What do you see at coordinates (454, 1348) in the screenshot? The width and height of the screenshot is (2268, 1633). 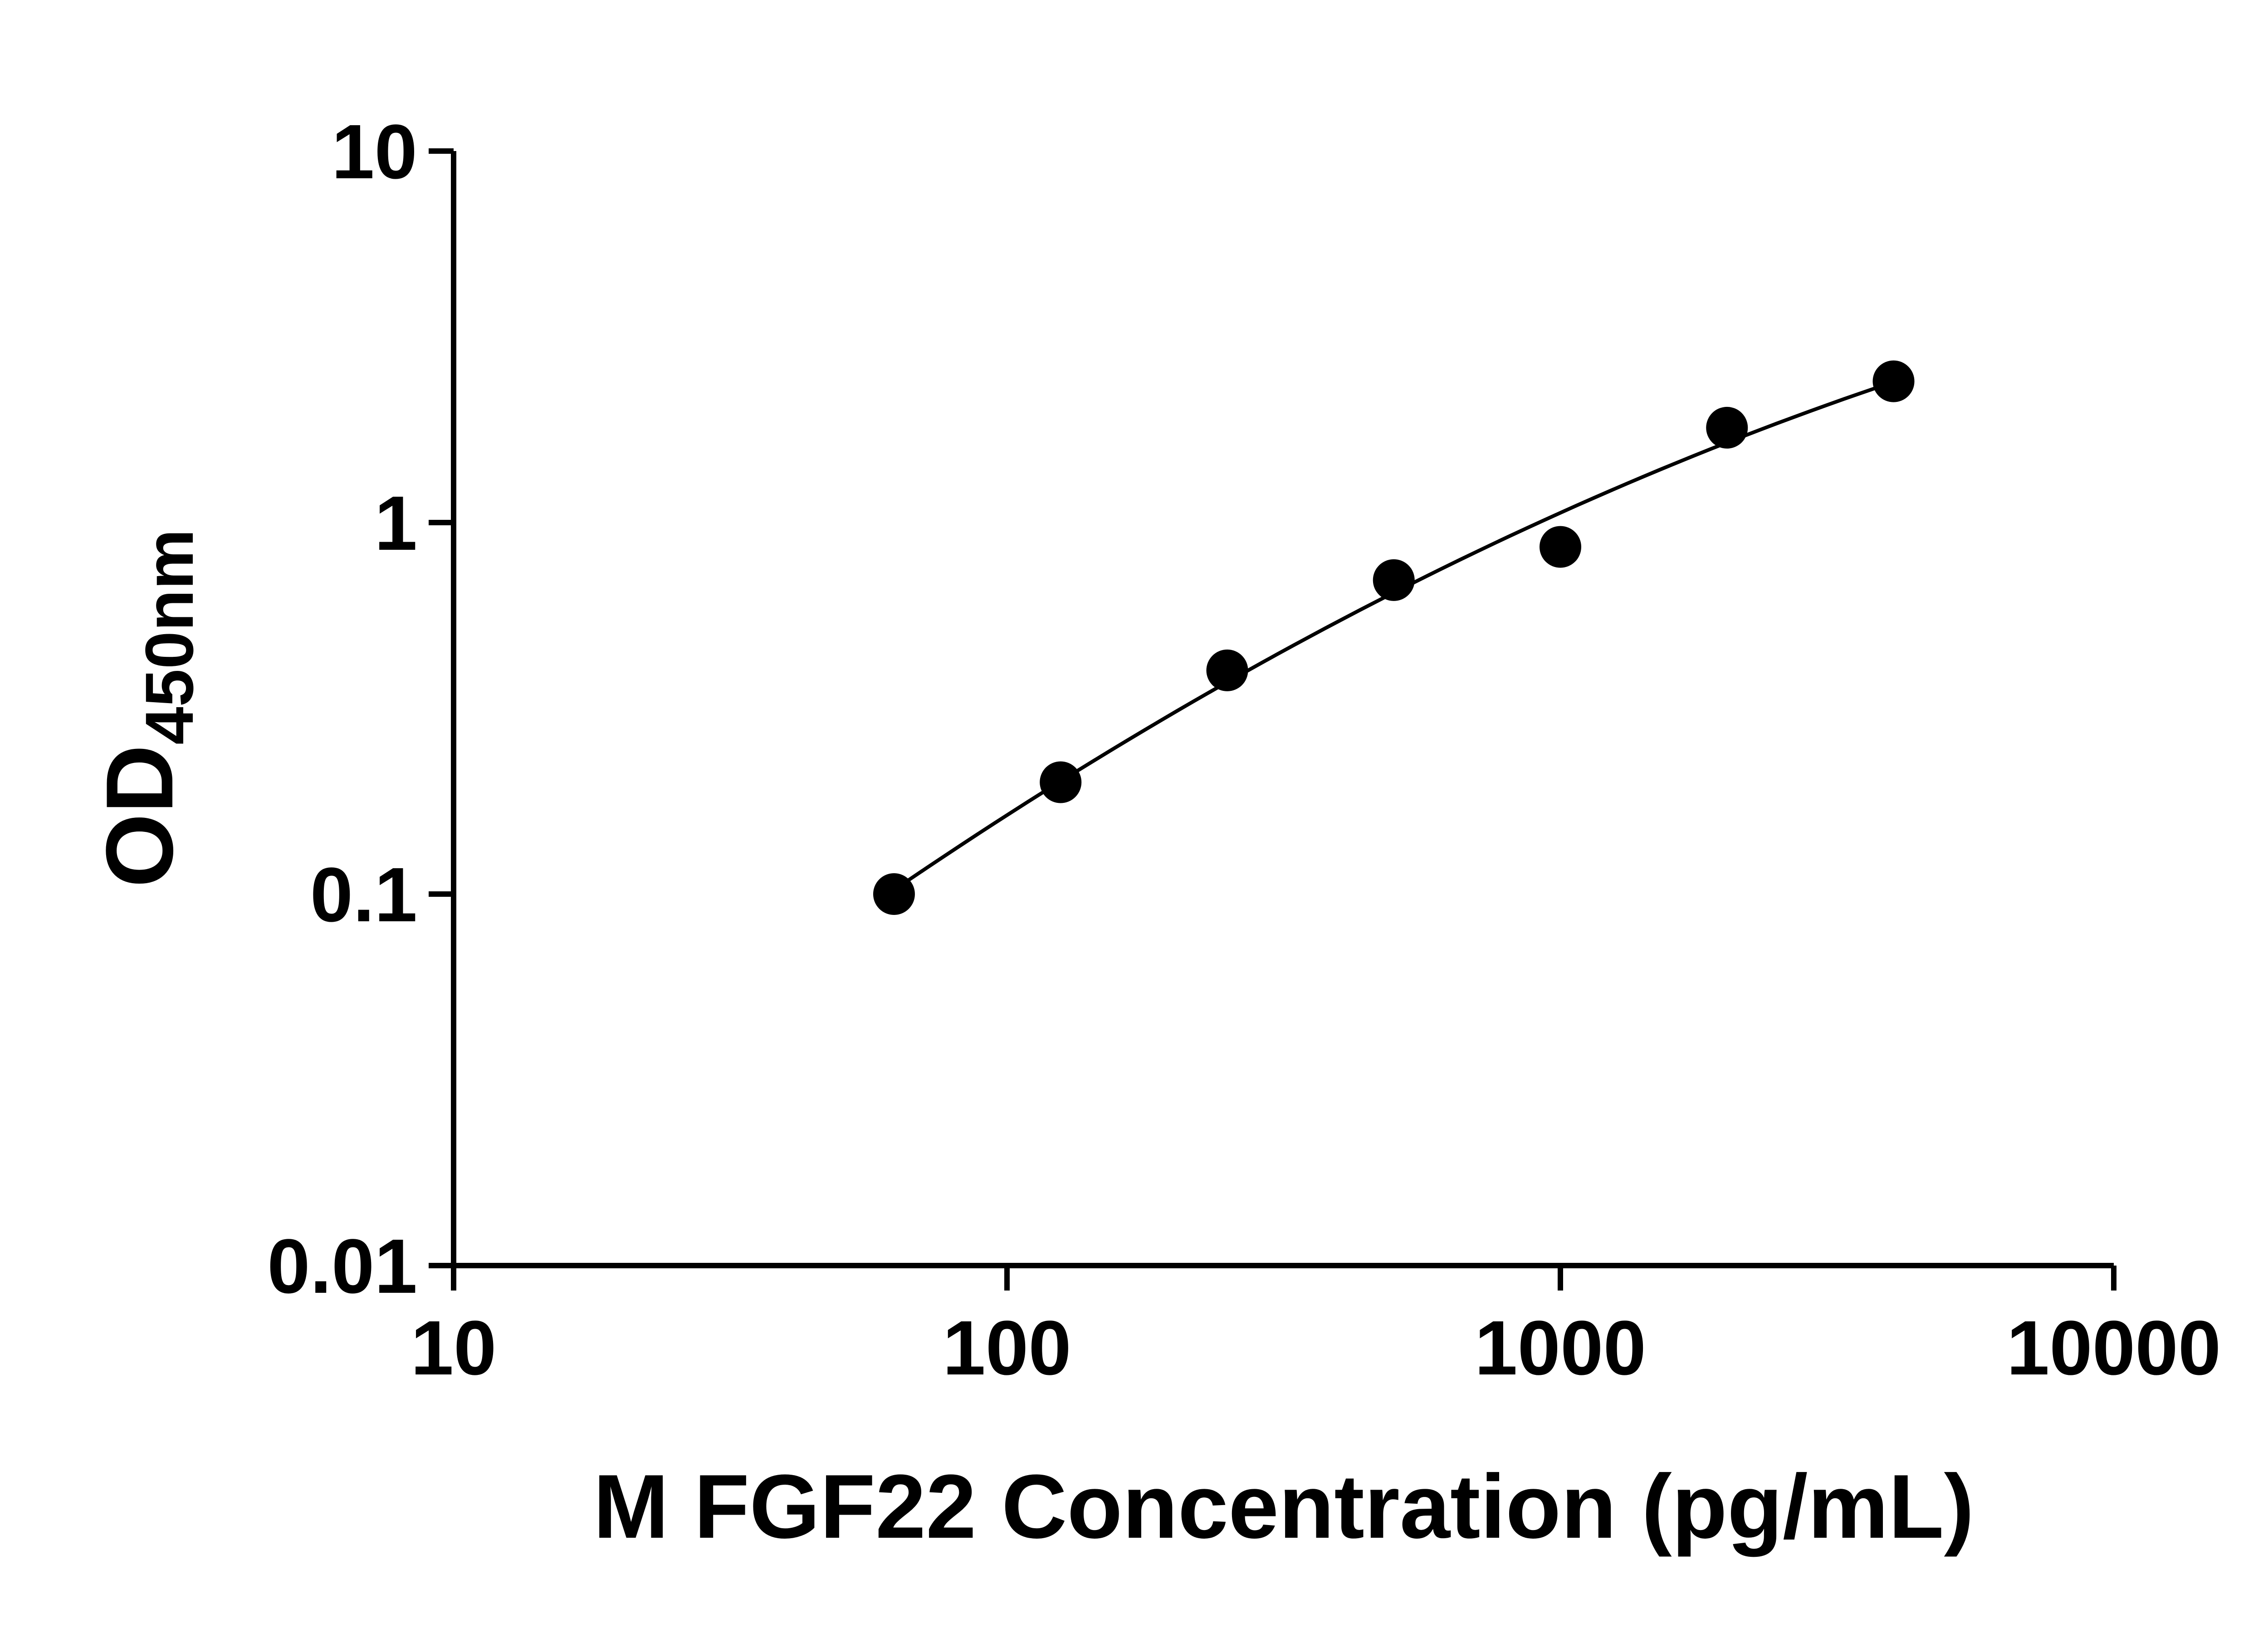 I see `x-tick-label: 10` at bounding box center [454, 1348].